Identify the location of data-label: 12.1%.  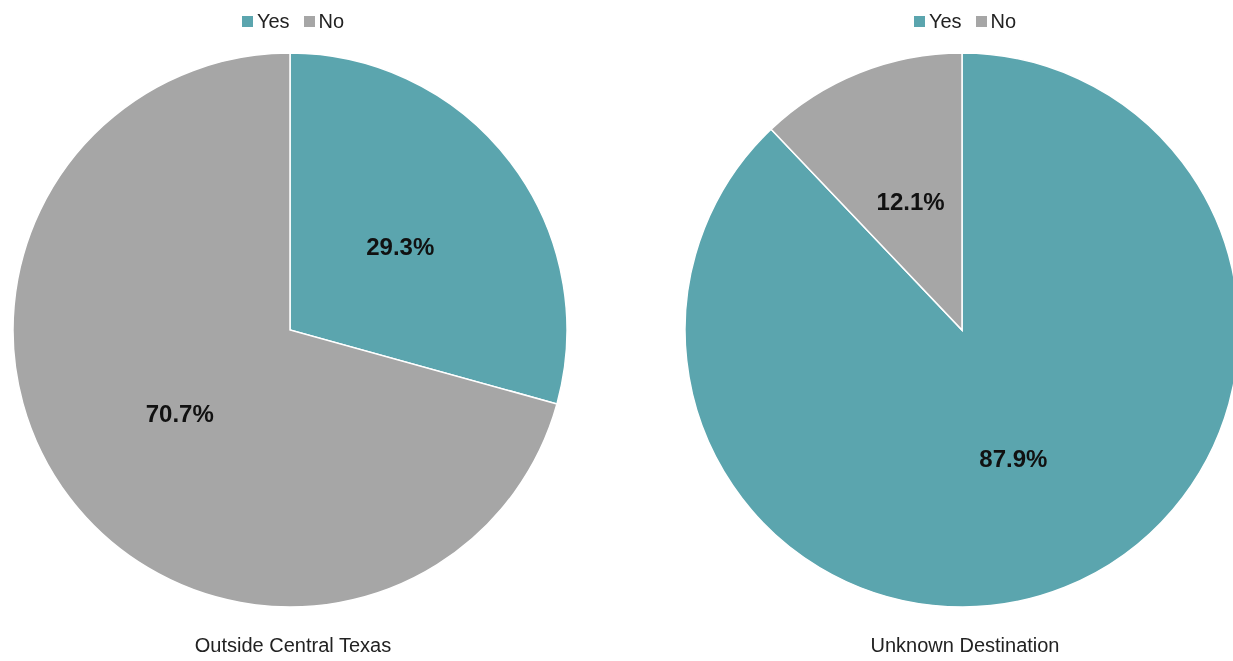
(910, 201).